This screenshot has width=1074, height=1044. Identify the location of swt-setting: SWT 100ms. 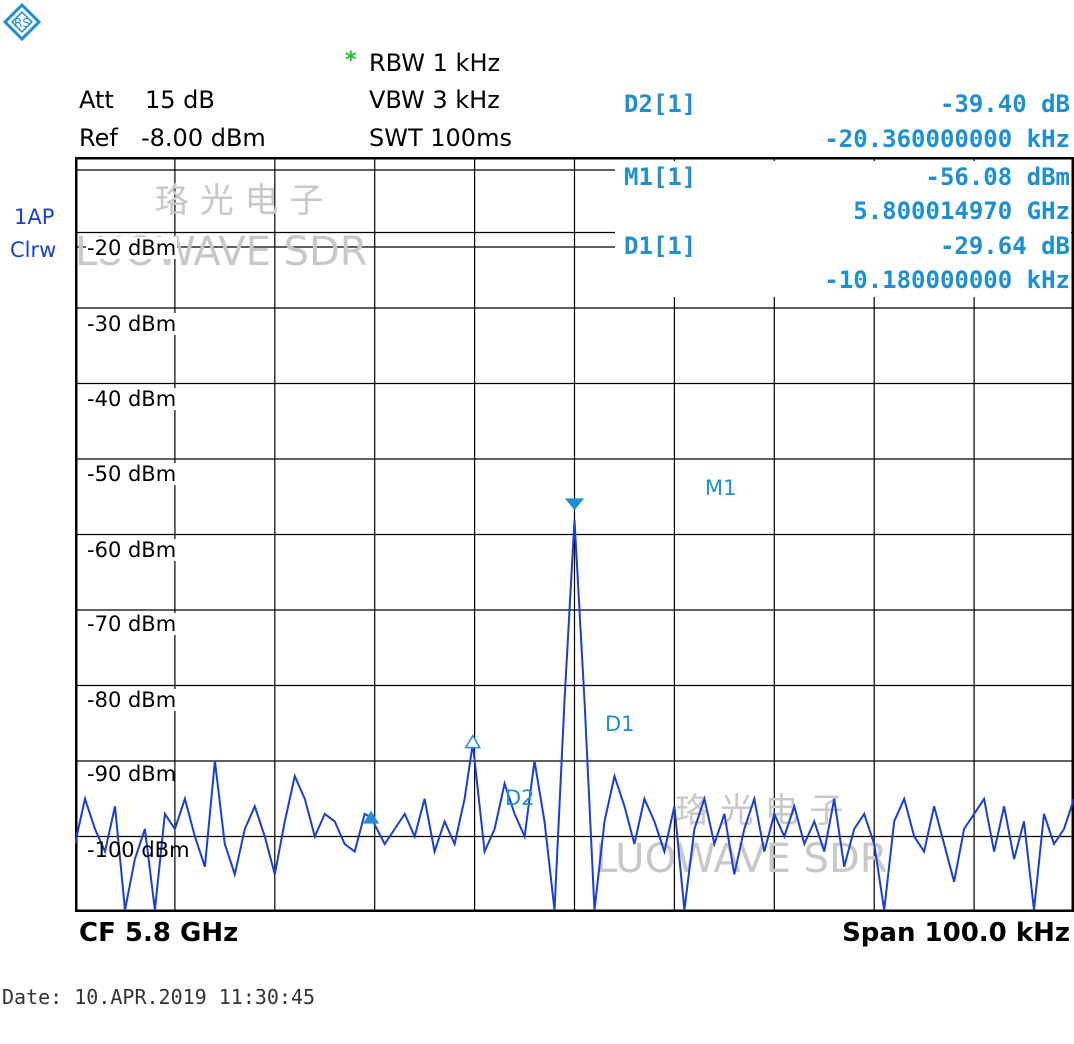
(440, 138).